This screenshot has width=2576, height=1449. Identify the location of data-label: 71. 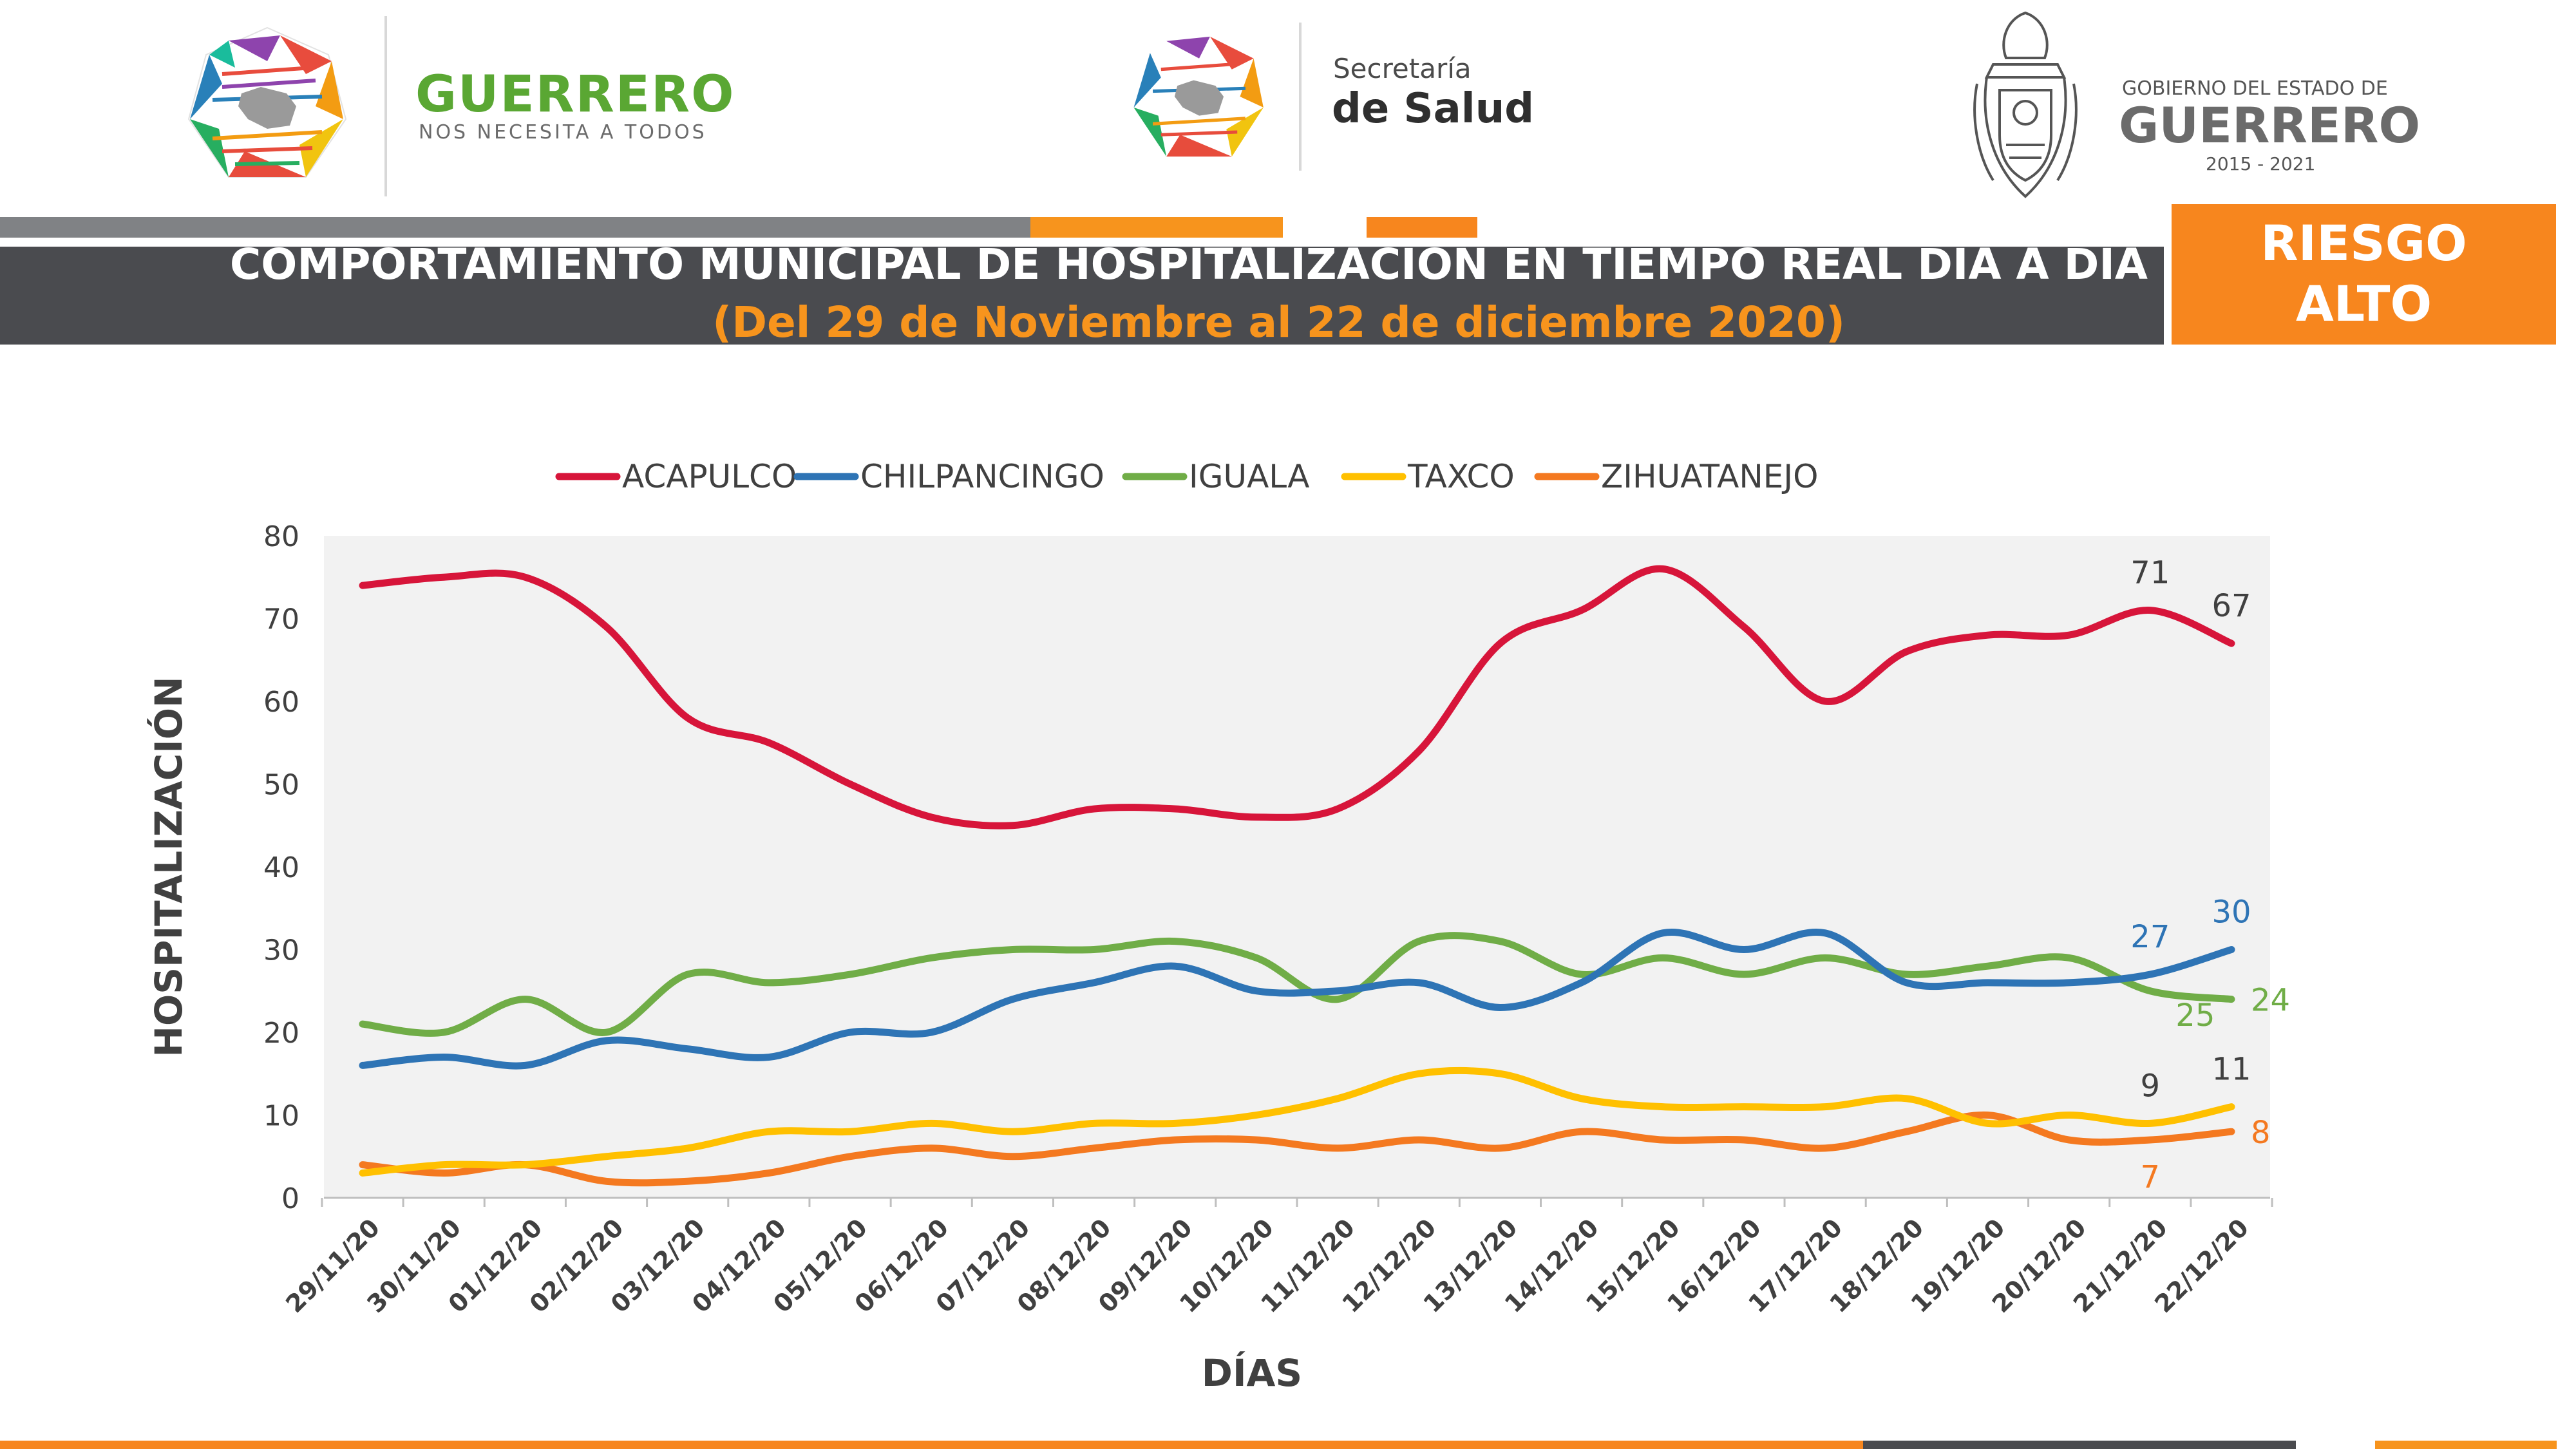
(2150, 573).